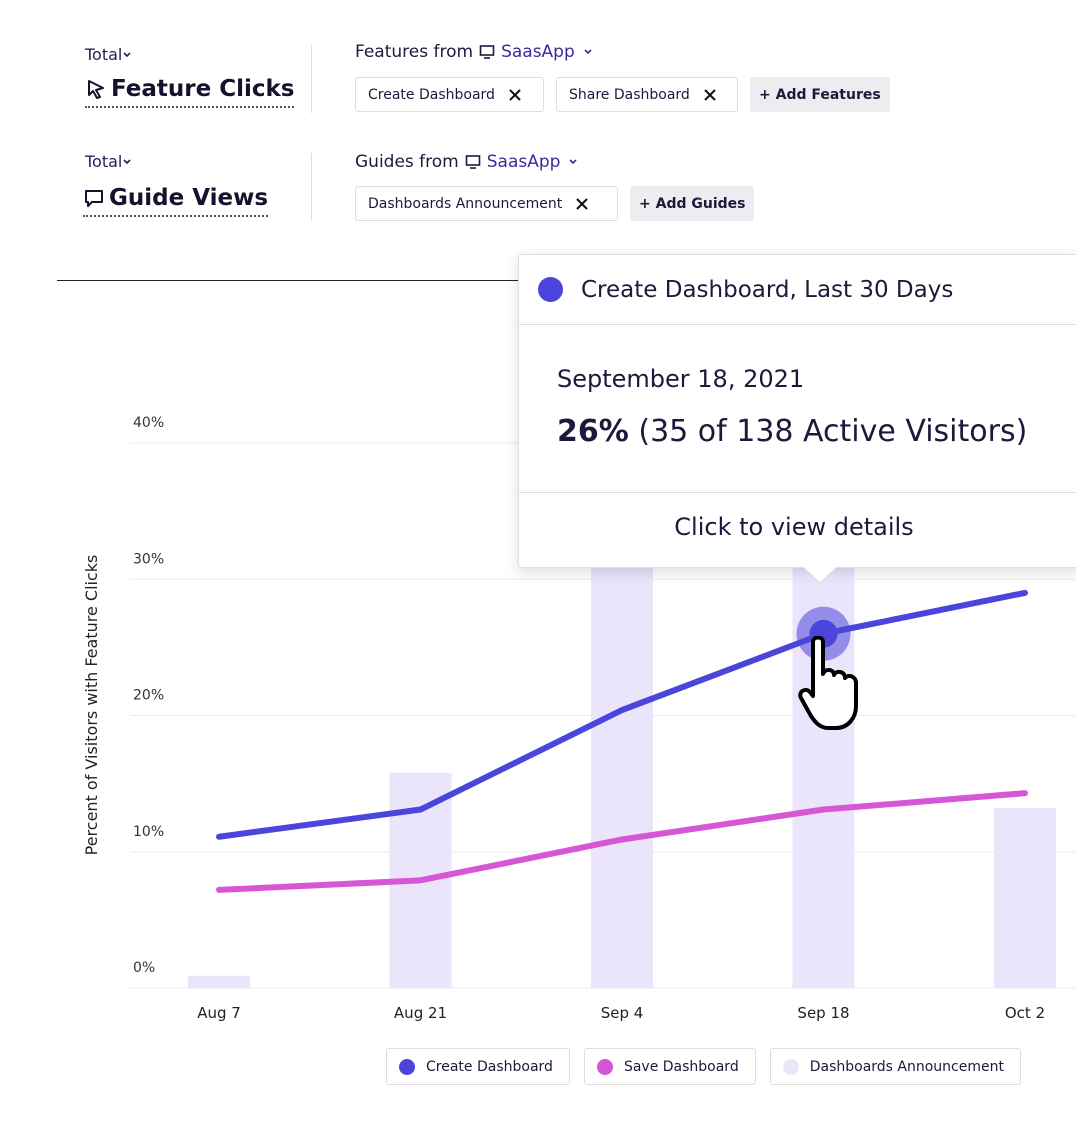 The height and width of the screenshot is (1126, 1076). I want to click on feature-chip: Create Dashboard, so click(449, 94).